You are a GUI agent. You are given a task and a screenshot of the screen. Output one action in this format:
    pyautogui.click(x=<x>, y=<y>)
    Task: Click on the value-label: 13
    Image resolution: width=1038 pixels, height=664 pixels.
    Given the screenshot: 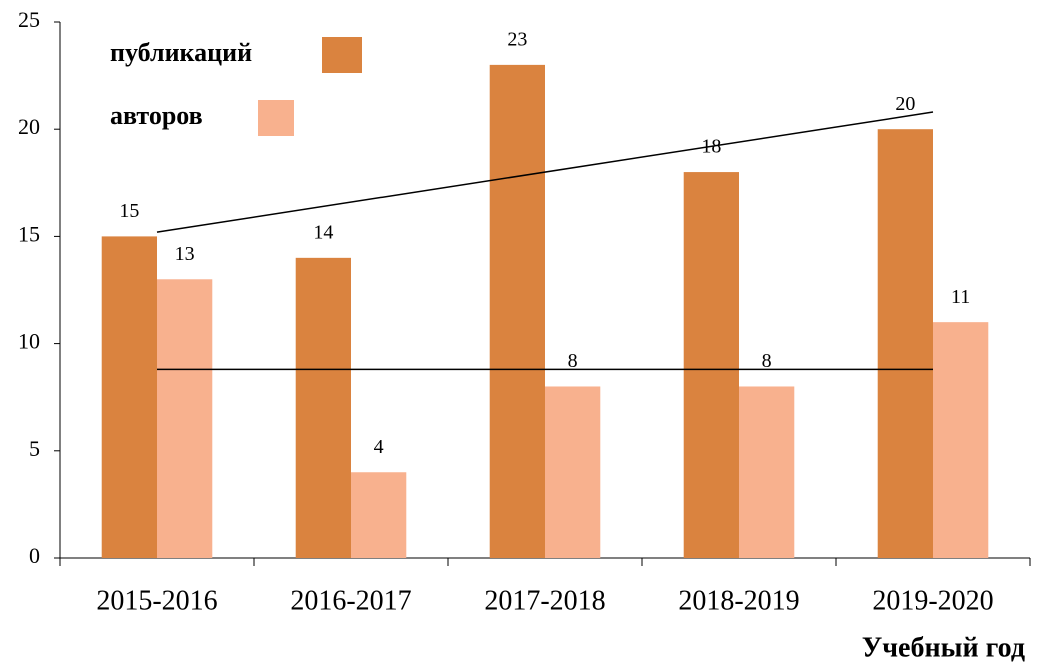 What is the action you would take?
    pyautogui.click(x=185, y=254)
    